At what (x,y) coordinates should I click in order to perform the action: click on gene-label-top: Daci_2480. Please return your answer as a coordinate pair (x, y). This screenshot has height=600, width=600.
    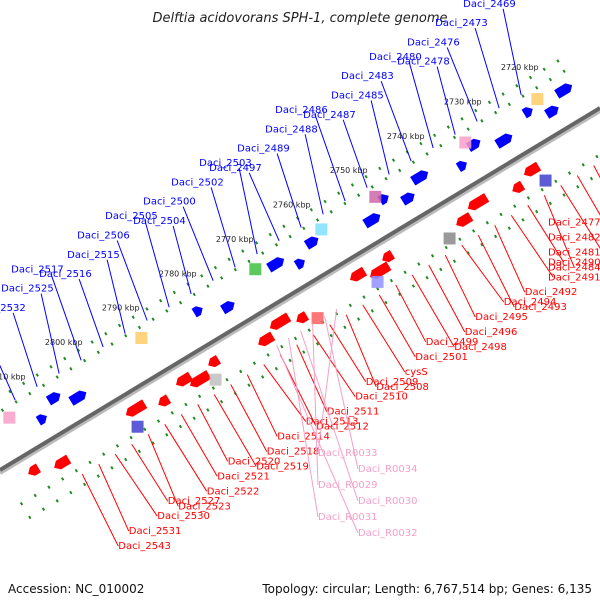
    Looking at the image, I should click on (395, 57).